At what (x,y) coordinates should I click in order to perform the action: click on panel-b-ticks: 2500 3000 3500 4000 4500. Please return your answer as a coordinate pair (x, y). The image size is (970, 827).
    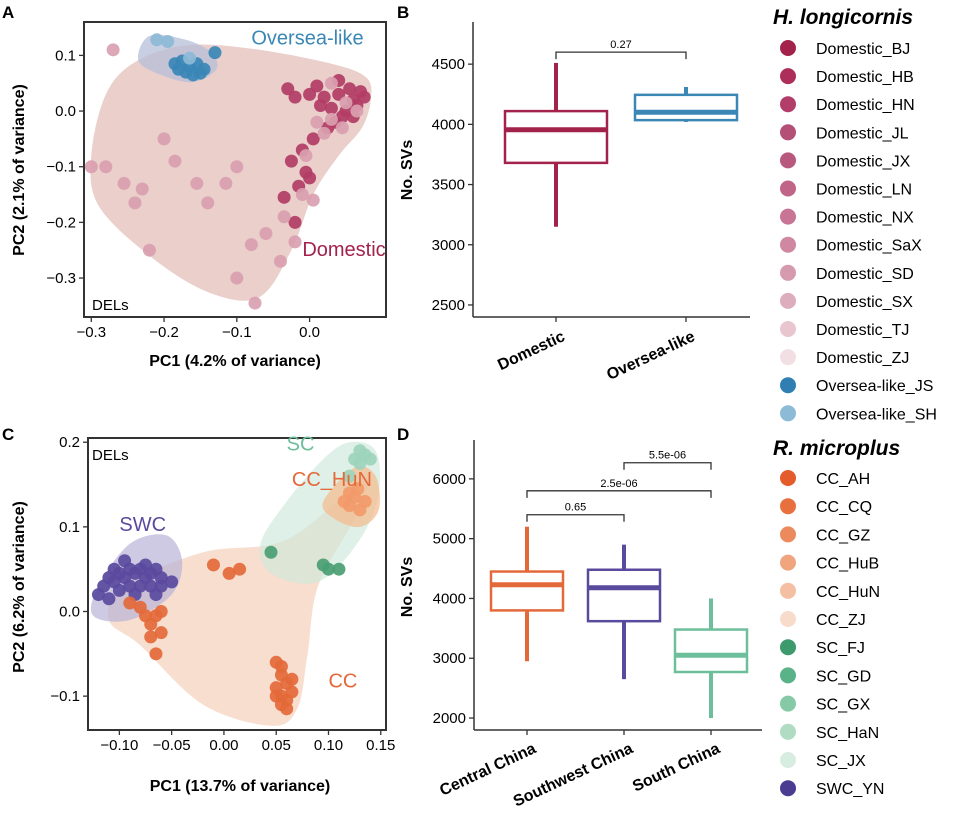
    Looking at the image, I should click on (452, 185).